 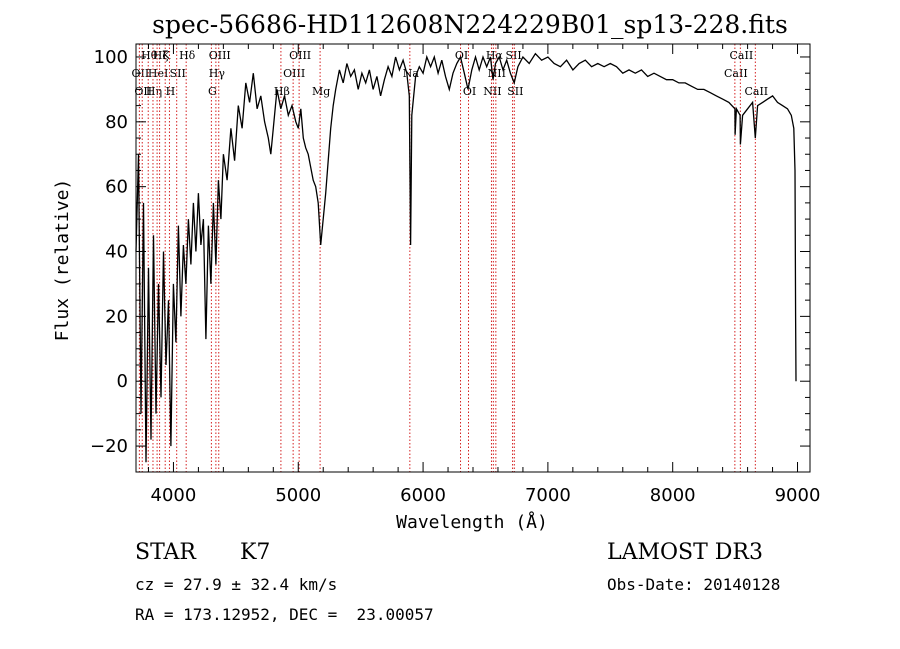 I want to click on y-tick-label: 0, so click(x=122, y=381).